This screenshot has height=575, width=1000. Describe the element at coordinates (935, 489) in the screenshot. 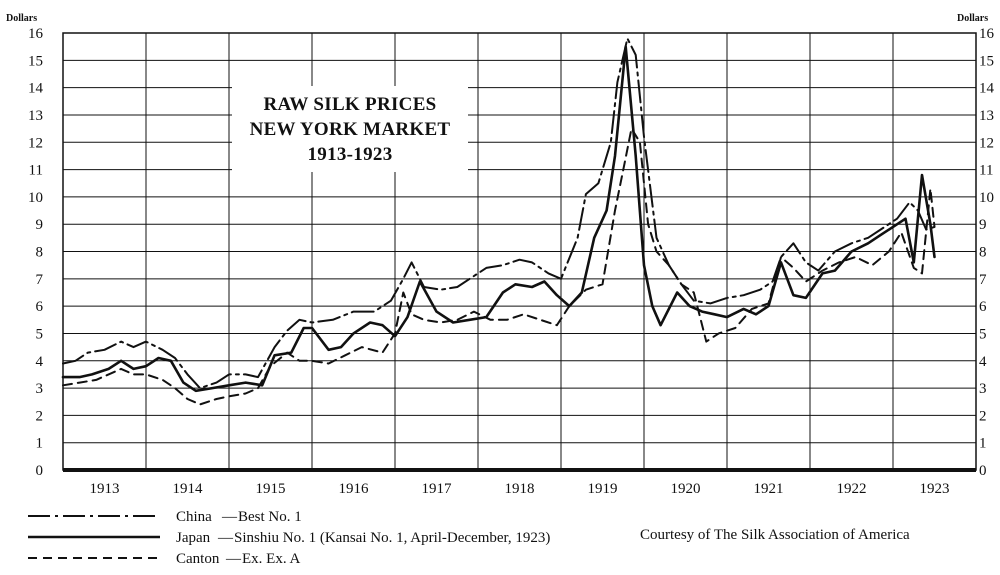

I see `x-tick-label-year: 1923` at that location.